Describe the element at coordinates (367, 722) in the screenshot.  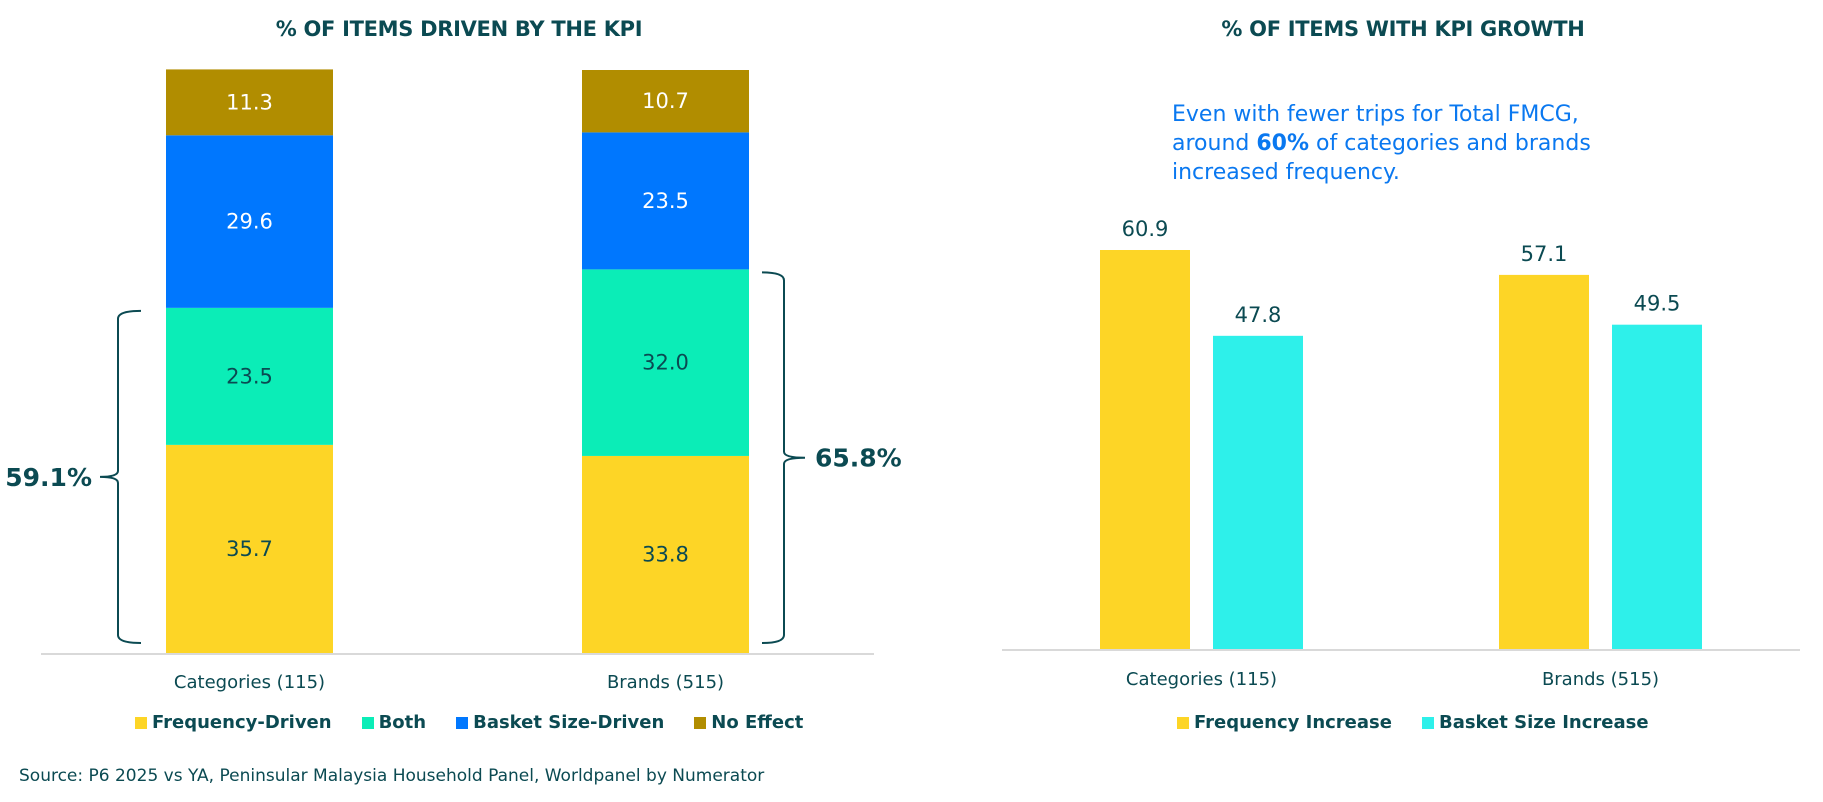
I see `legend-swatch-both` at that location.